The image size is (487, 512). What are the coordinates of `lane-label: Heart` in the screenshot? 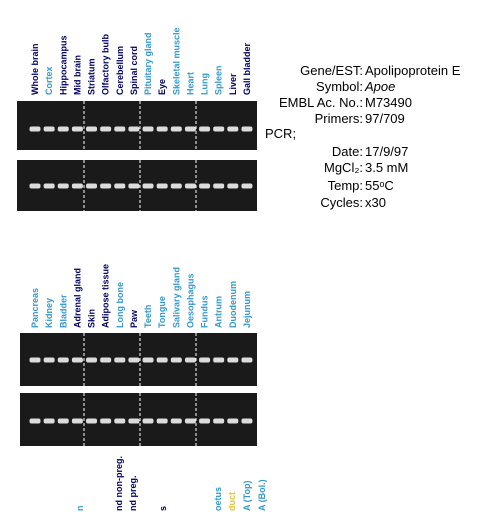 It's located at (190, 83).